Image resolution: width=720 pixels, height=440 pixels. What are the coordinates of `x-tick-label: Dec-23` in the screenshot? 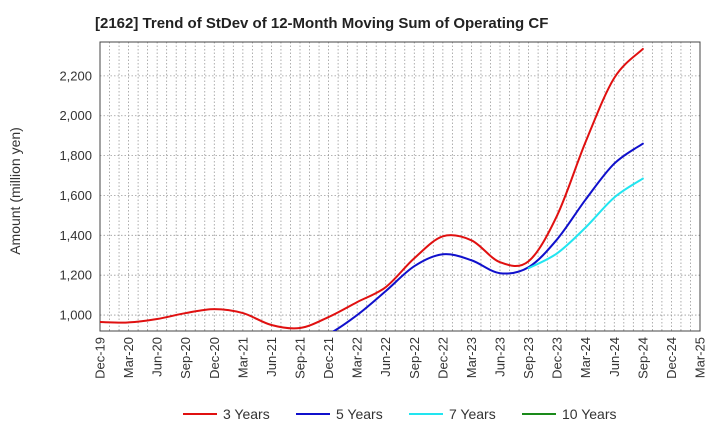 It's located at (557, 358).